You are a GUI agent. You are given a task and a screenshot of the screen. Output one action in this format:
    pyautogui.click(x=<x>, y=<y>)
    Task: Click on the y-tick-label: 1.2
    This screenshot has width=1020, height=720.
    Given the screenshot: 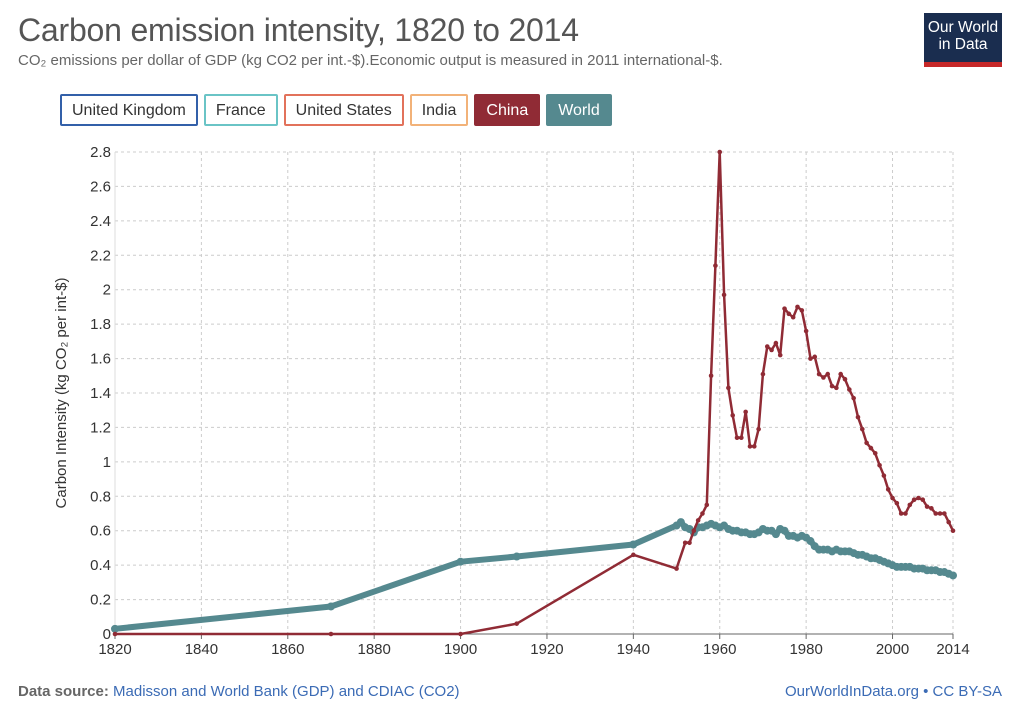 What is the action you would take?
    pyautogui.click(x=100, y=427)
    